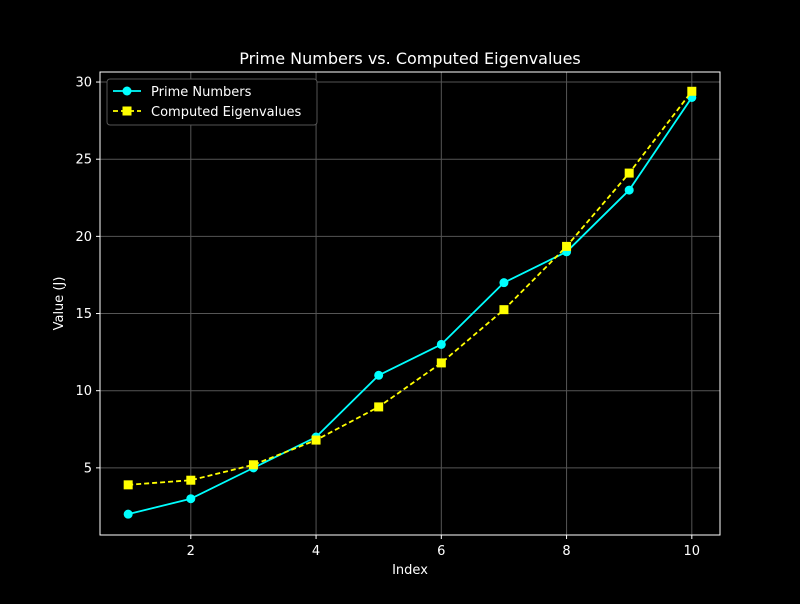 The image size is (800, 604). Describe the element at coordinates (83, 391) in the screenshot. I see `y-tick-label: 10` at that location.